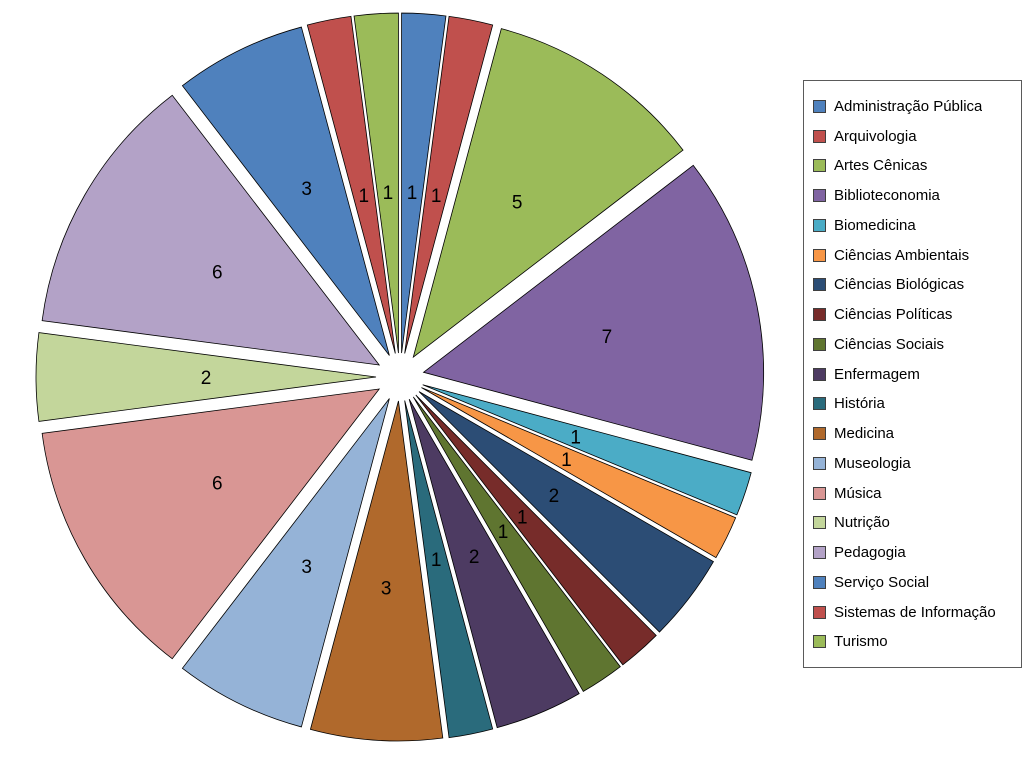  What do you see at coordinates (887, 195) in the screenshot?
I see `legend-label: Biblioteconomia` at bounding box center [887, 195].